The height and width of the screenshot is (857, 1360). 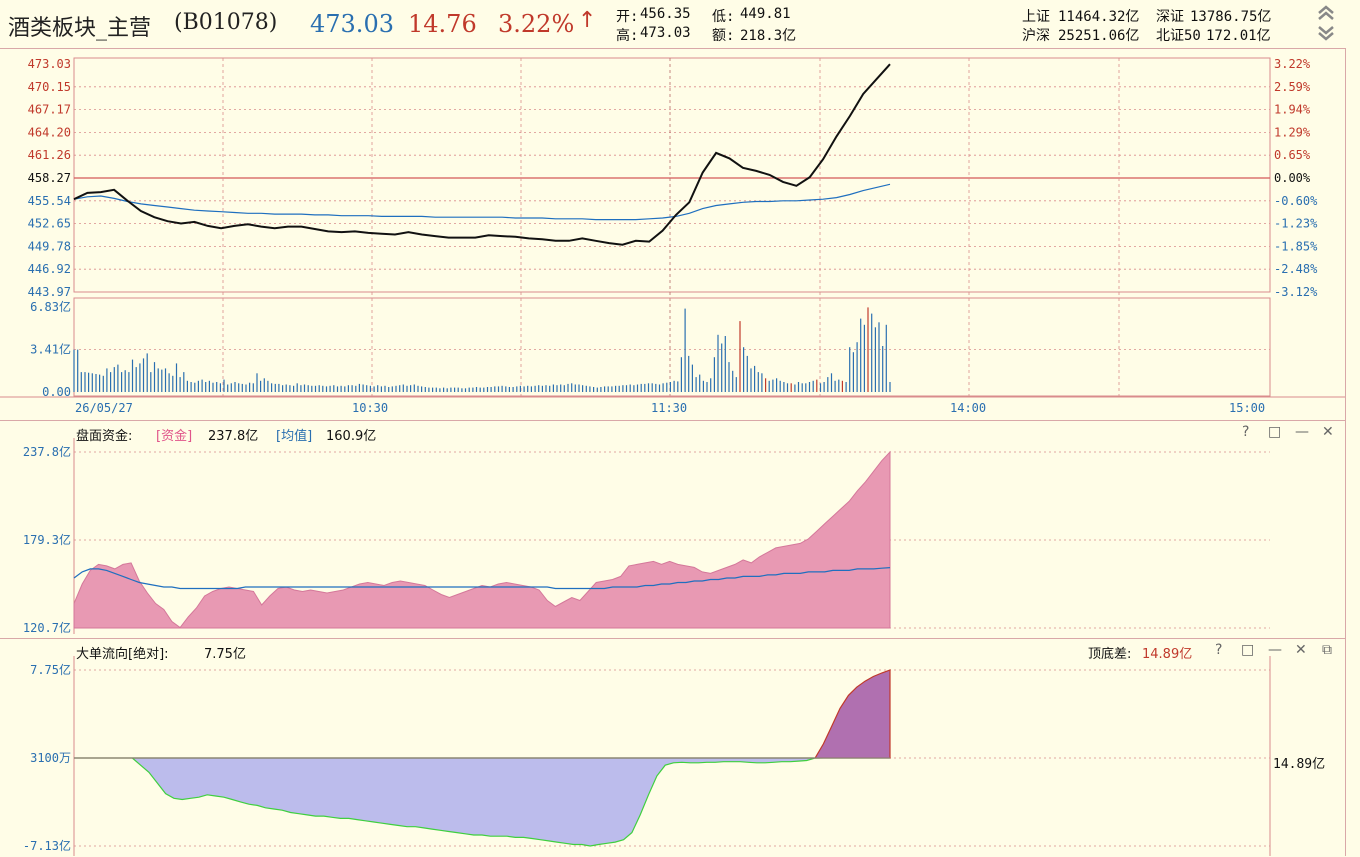 What do you see at coordinates (104, 408) in the screenshot?
I see `time-tick-label: 26/05/27` at bounding box center [104, 408].